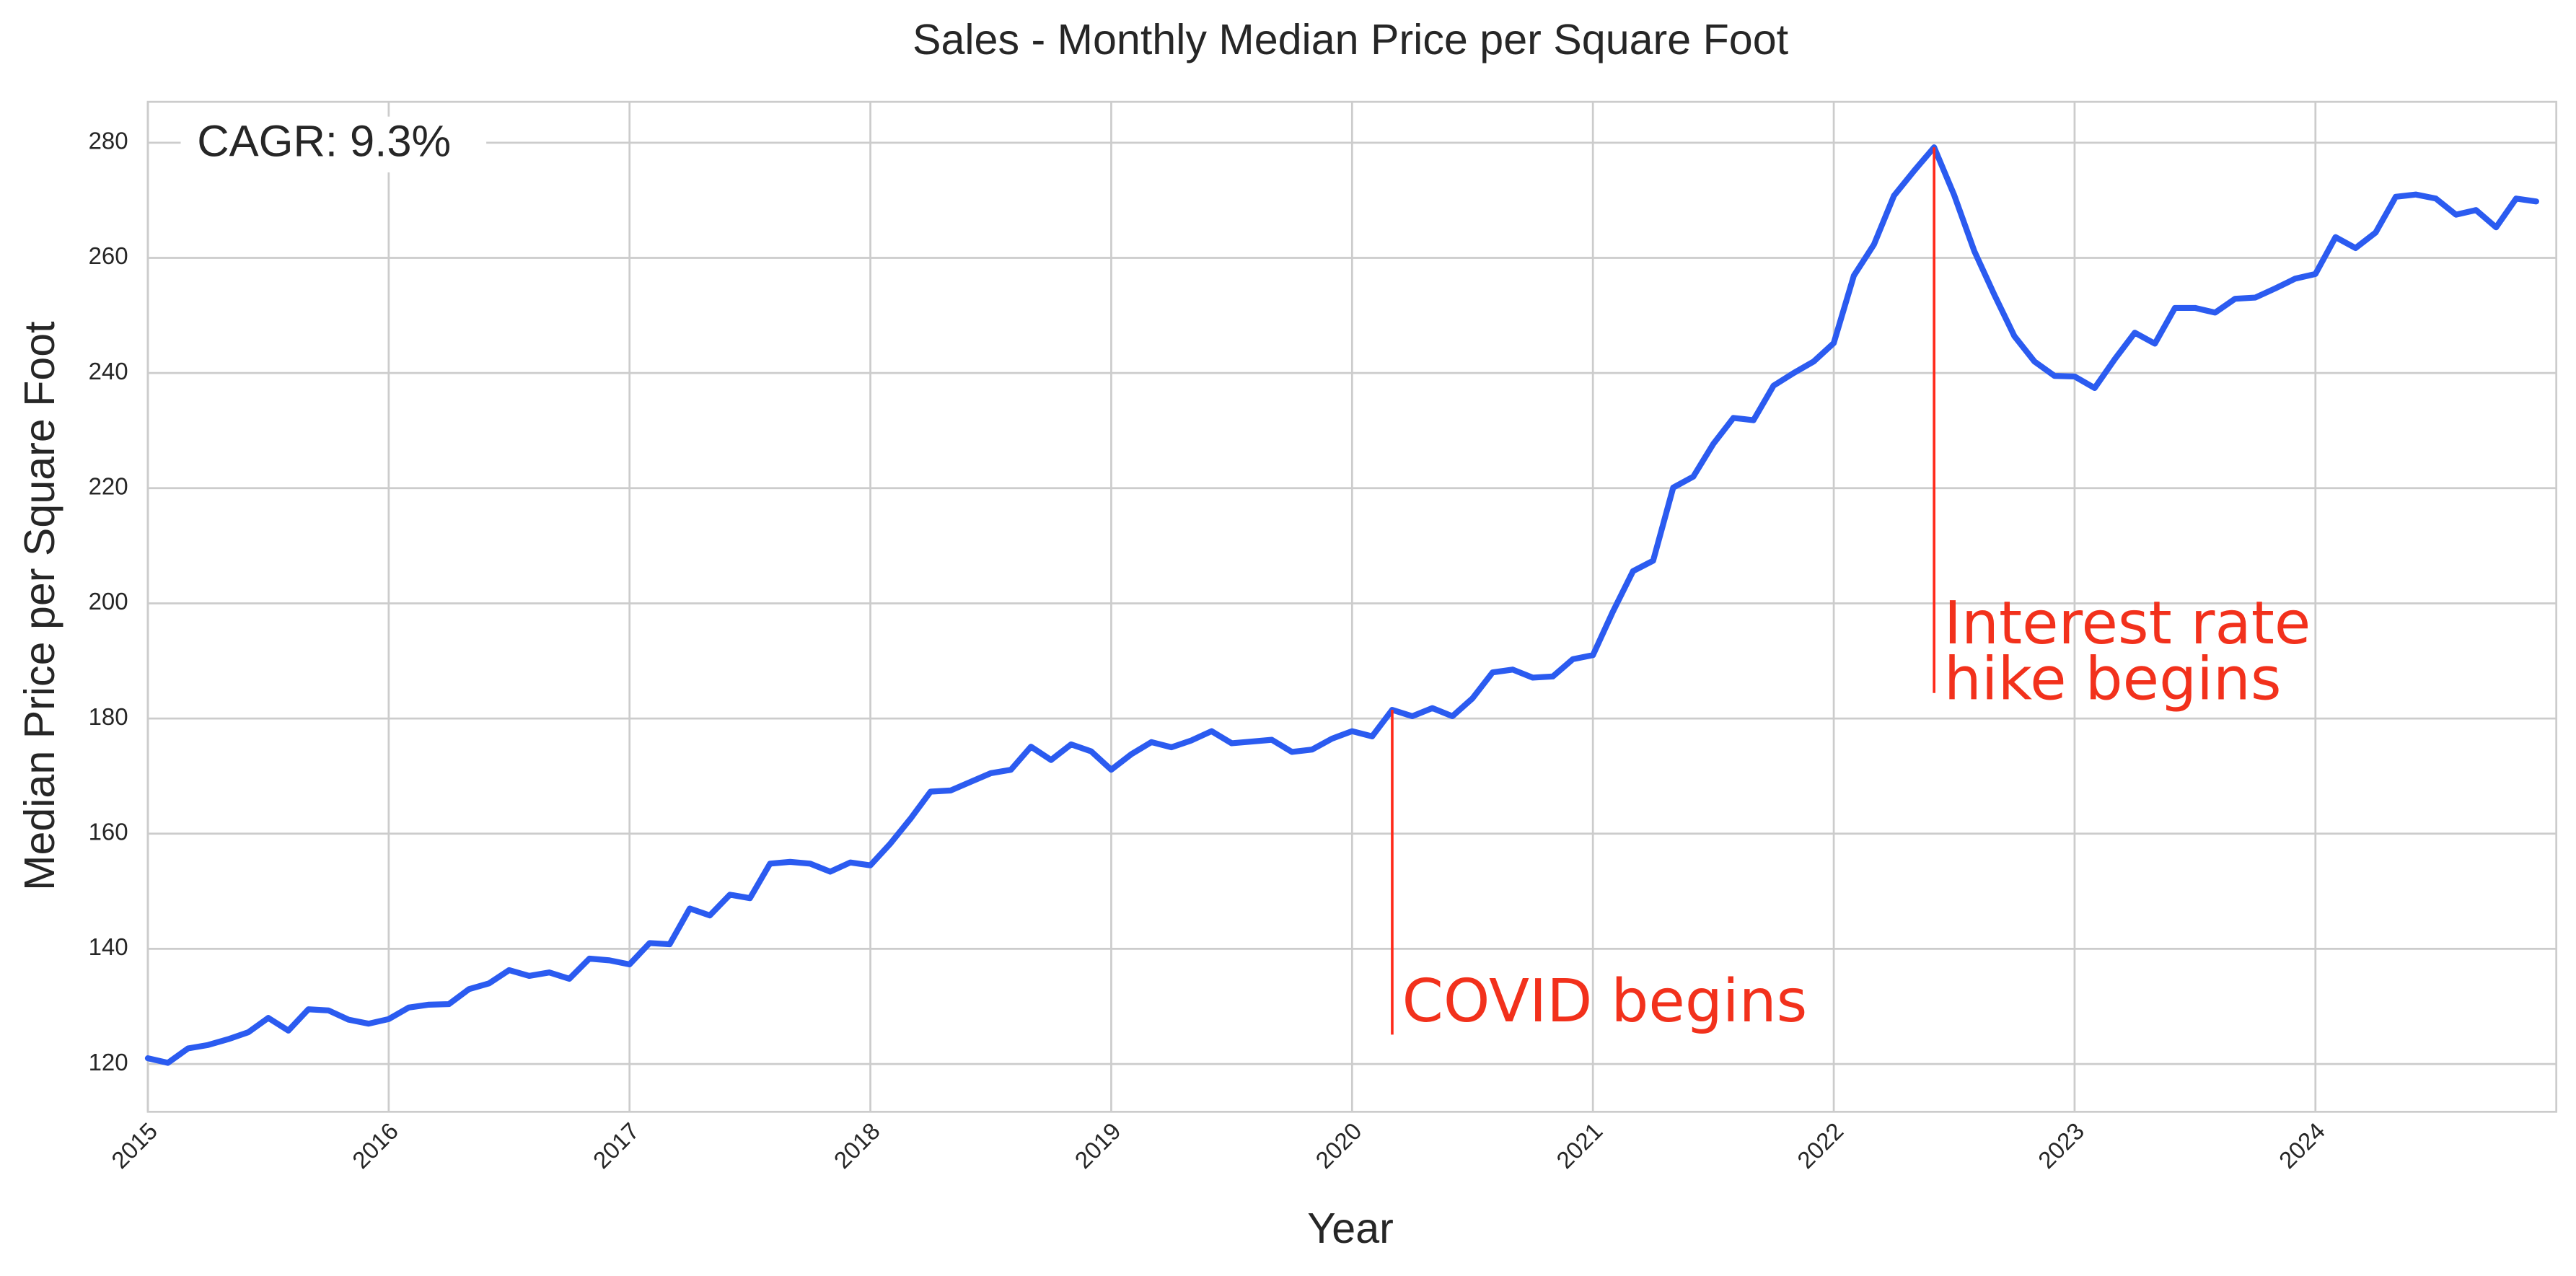 The height and width of the screenshot is (1276, 2576). What do you see at coordinates (616, 1145) in the screenshot?
I see `x-tick-label: 2017` at bounding box center [616, 1145].